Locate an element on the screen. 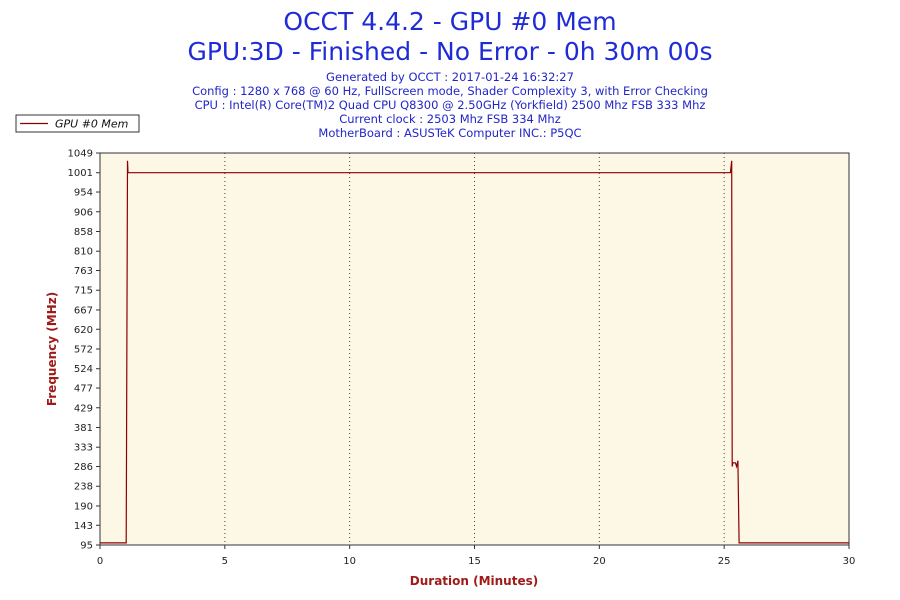 The height and width of the screenshot is (600, 900). y-tick-label: 190 is located at coordinates (83, 506).